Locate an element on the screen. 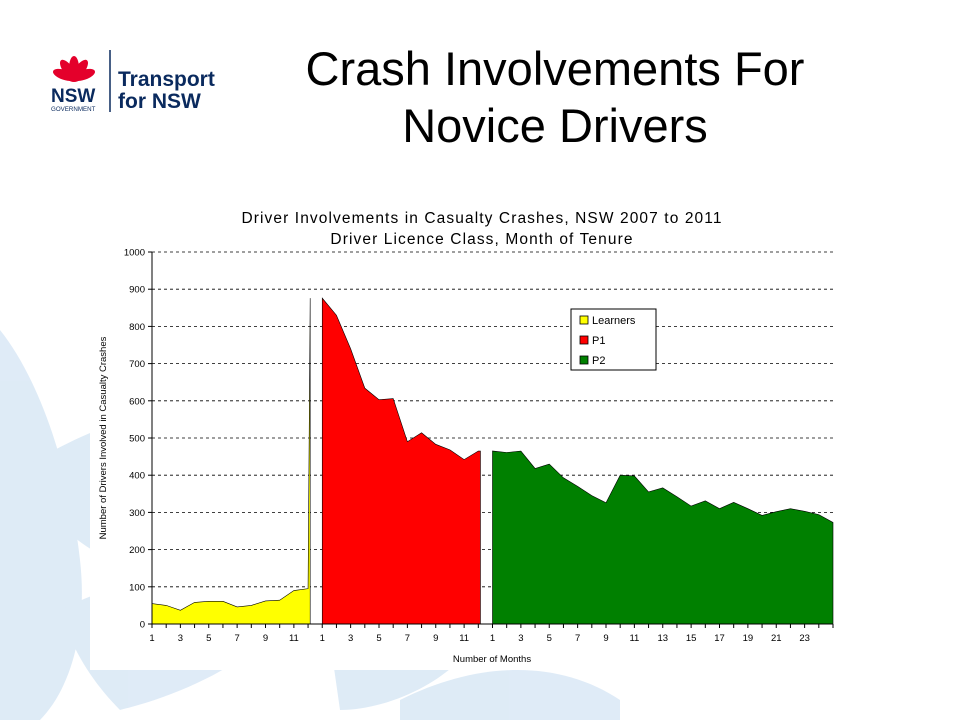 This screenshot has height=720, width=960. x-tick-label: 15 is located at coordinates (691, 638).